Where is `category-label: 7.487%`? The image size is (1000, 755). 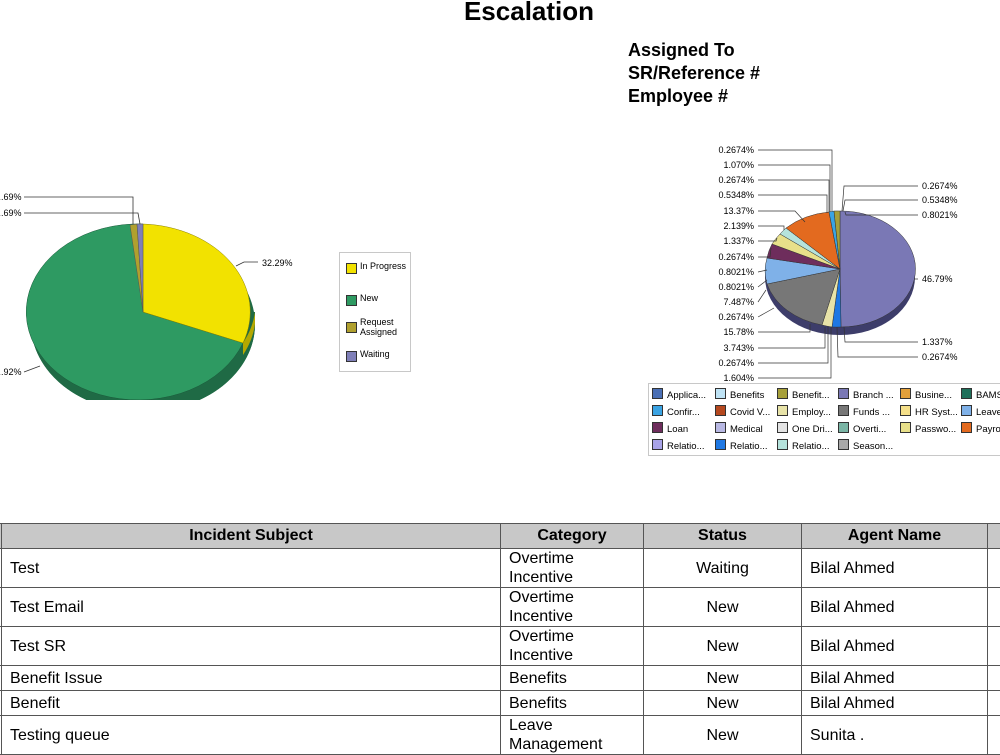
category-label: 7.487% is located at coordinates (738, 302).